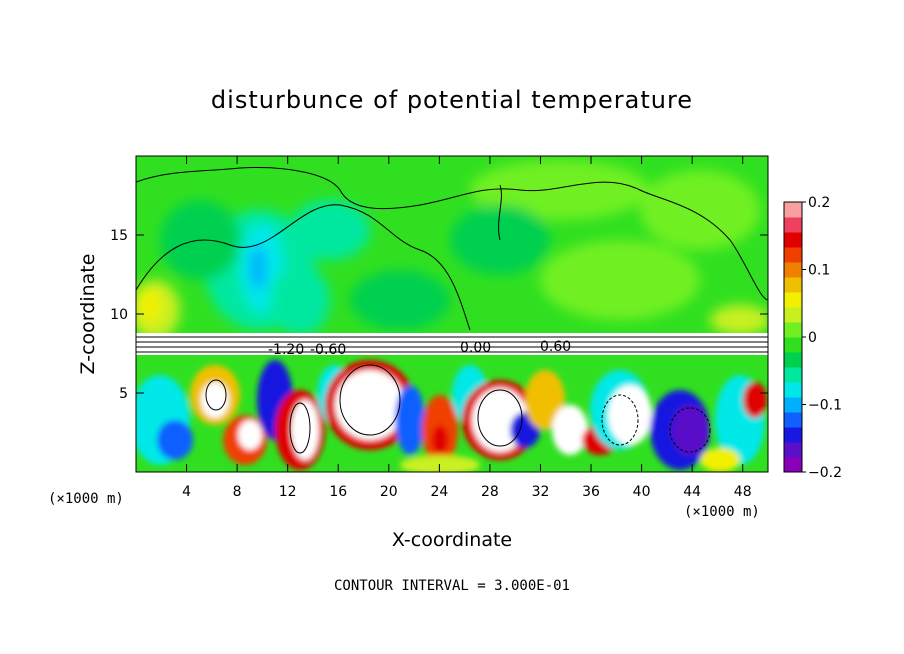  I want to click on colorbar-tick-label: 0, so click(812, 338).